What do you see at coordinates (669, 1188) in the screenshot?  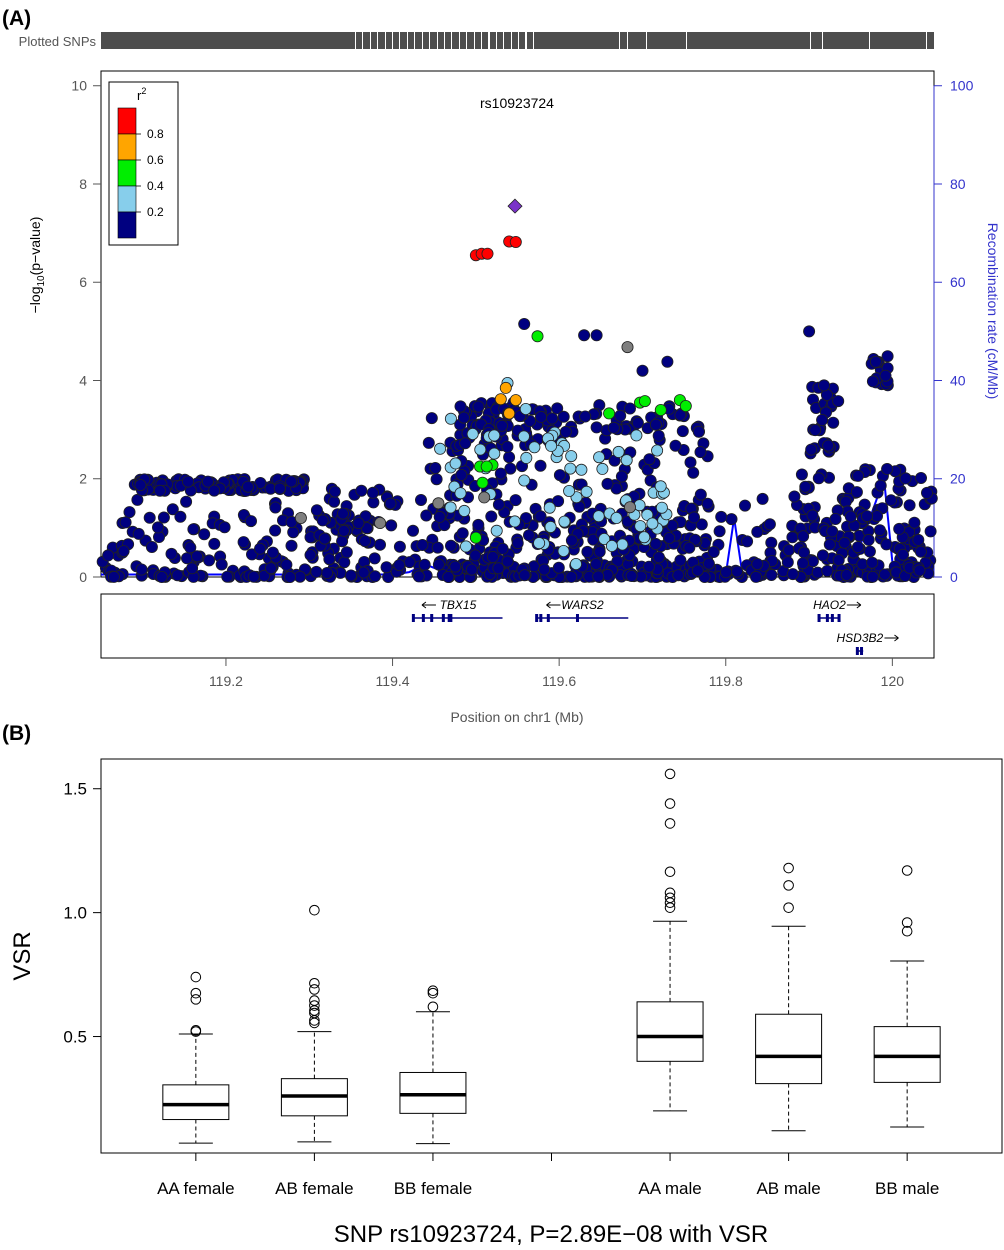 I see `boxplot-category-label: AA male` at bounding box center [669, 1188].